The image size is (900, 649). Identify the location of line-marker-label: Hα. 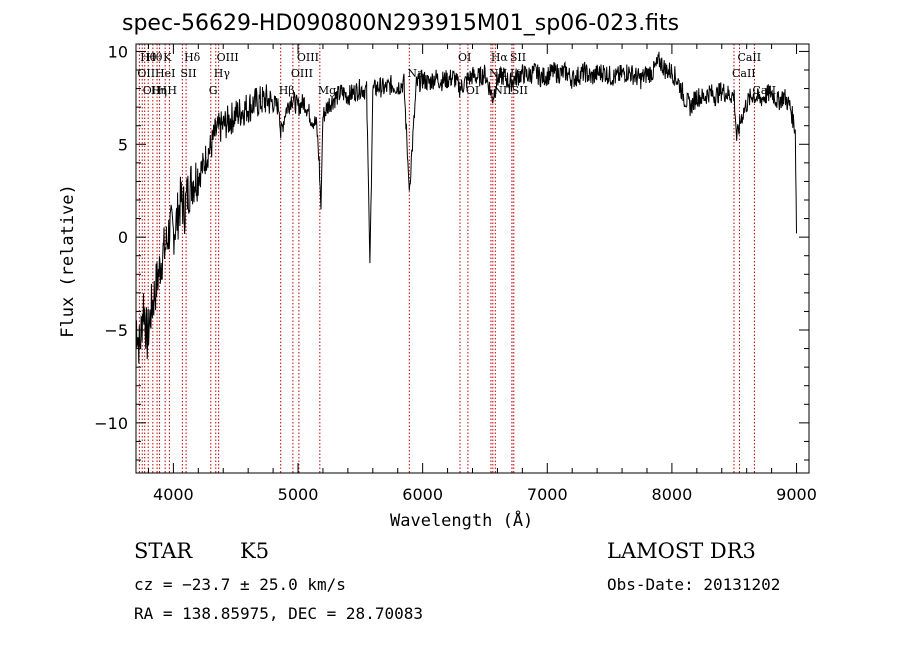
(500, 57).